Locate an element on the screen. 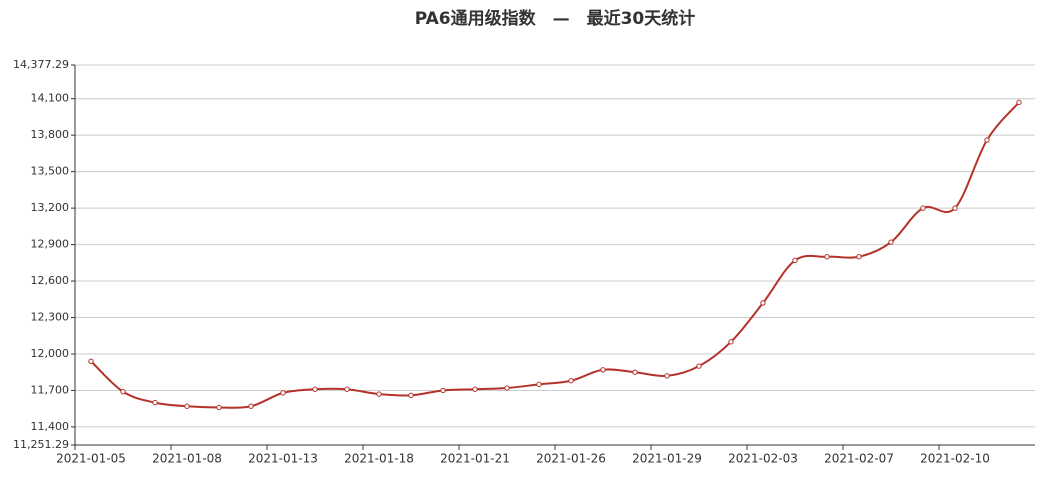 The width and height of the screenshot is (1056, 485). y-tick-label: 14,100 is located at coordinates (50, 98).